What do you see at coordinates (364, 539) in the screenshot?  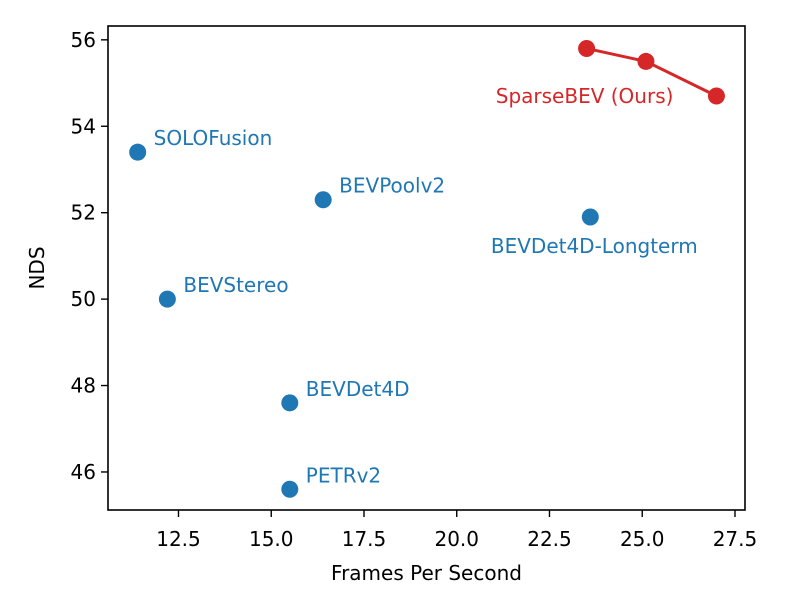 I see `x-tick-label: 17.5` at bounding box center [364, 539].